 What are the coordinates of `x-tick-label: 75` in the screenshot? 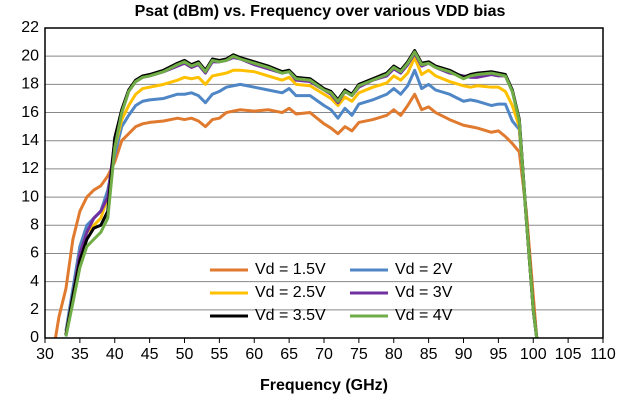 It's located at (359, 354).